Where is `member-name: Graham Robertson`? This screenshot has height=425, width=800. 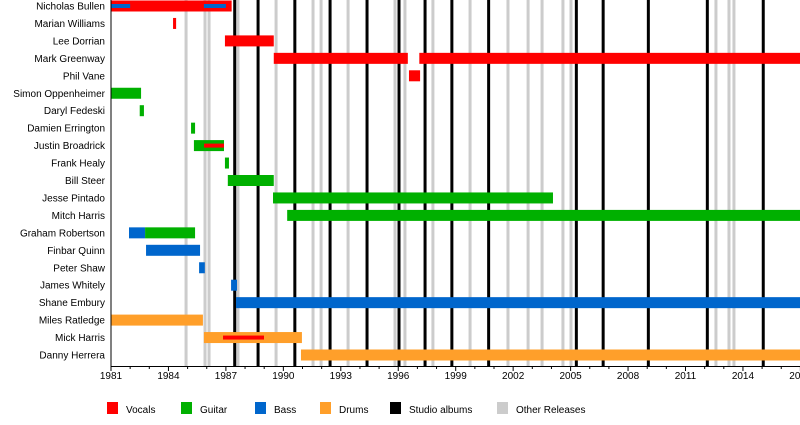
member-name: Graham Robertson is located at coordinates (62, 233).